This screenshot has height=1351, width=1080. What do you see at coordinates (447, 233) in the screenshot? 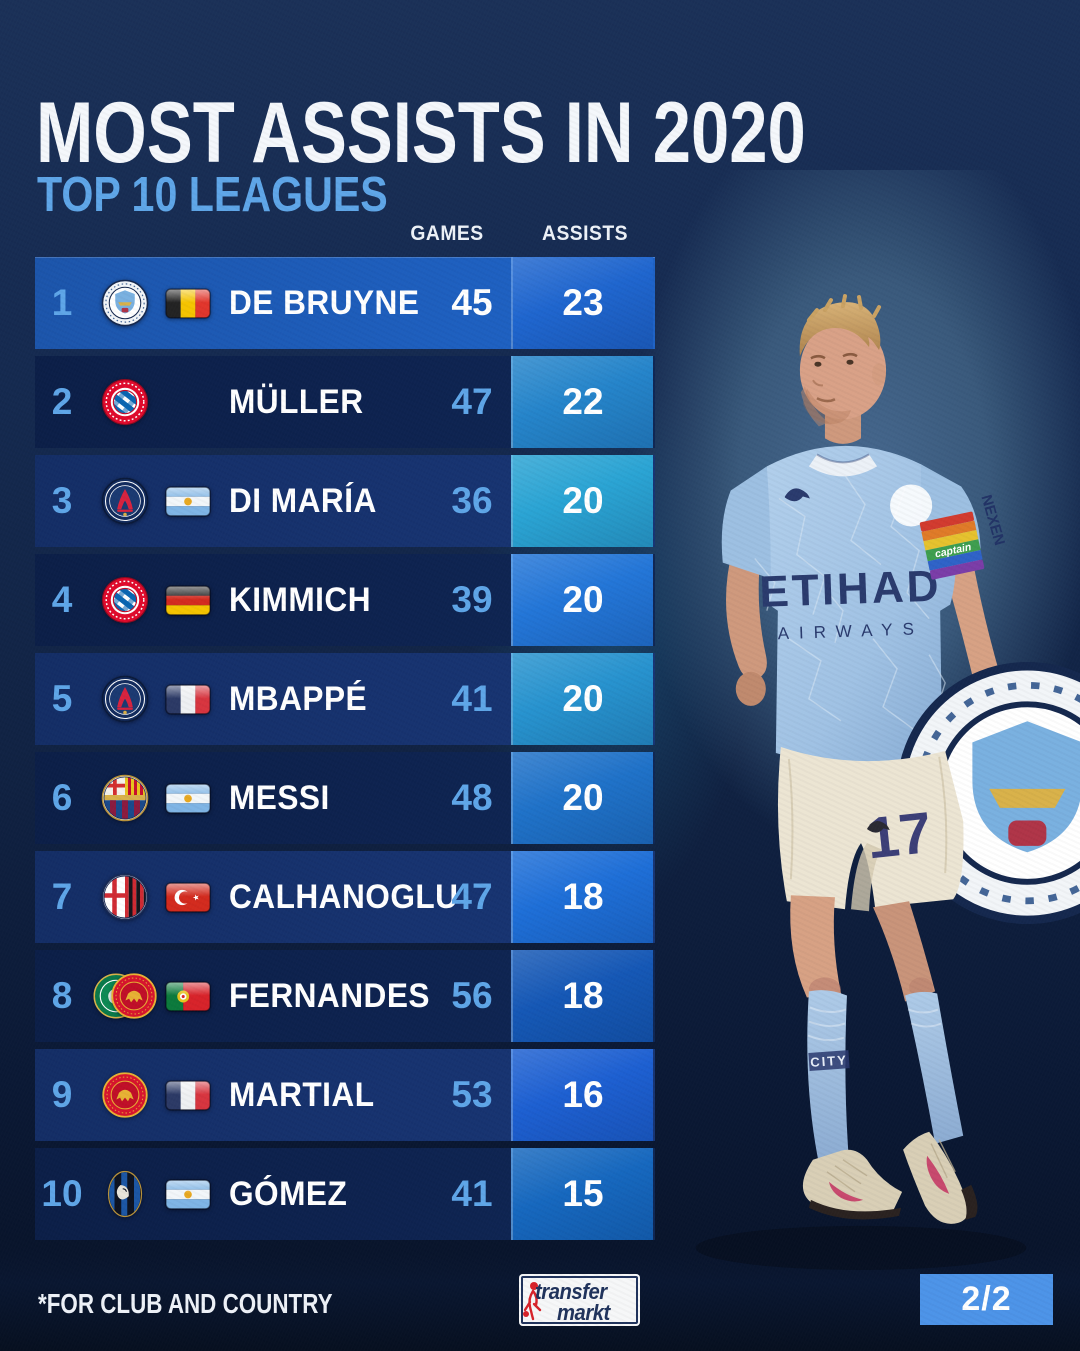
I see `column-header-games: GAMES` at bounding box center [447, 233].